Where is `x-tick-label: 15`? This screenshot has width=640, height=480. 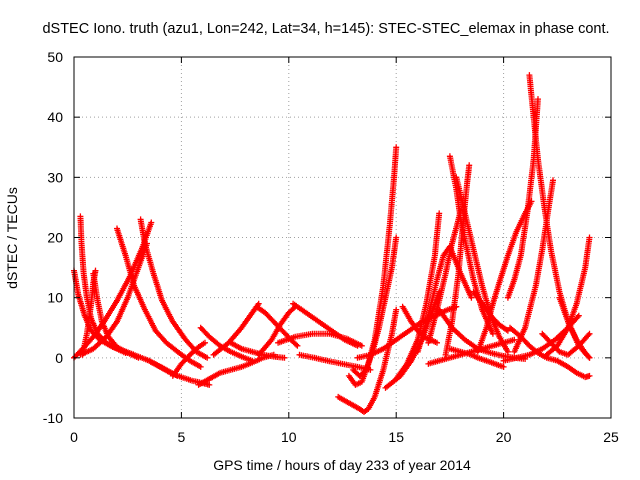
x-tick-label: 15 is located at coordinates (396, 437).